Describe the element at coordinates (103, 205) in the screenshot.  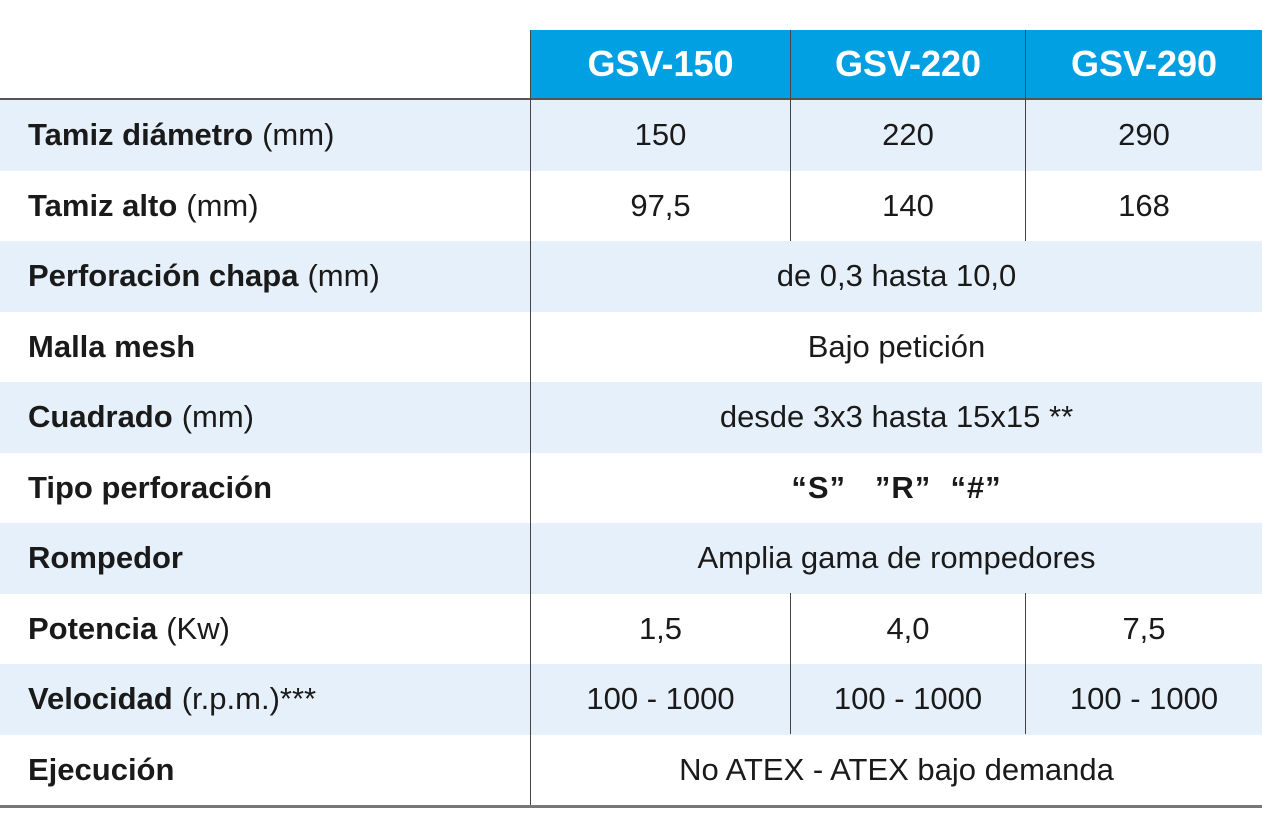
I see `row-label-name: Tamiz alto` at that location.